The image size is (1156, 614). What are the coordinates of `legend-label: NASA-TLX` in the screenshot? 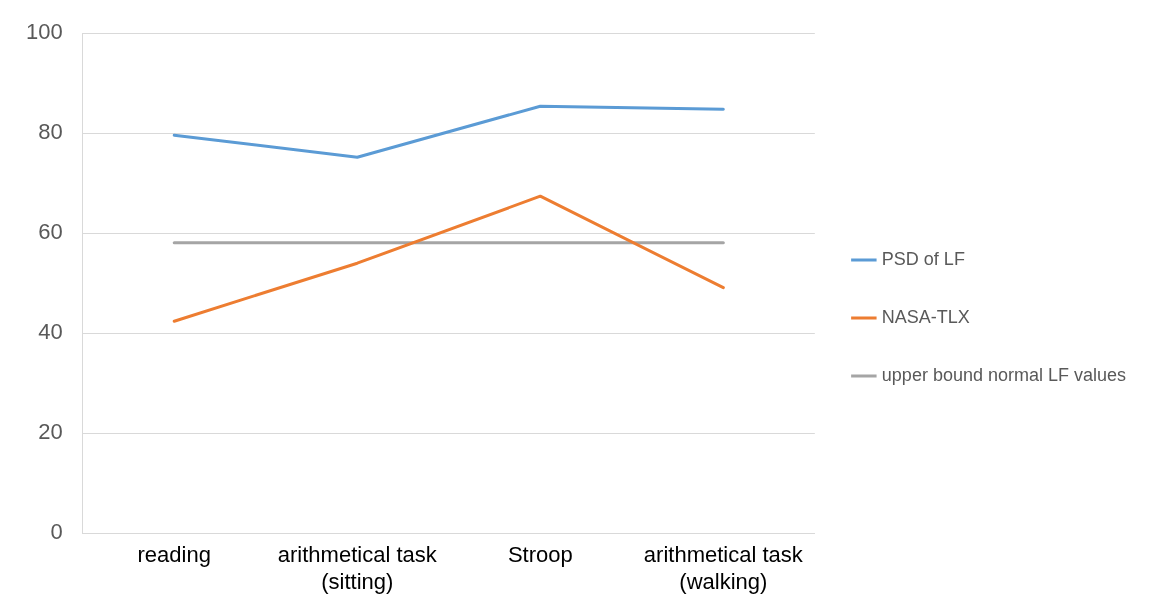 It's located at (925, 316).